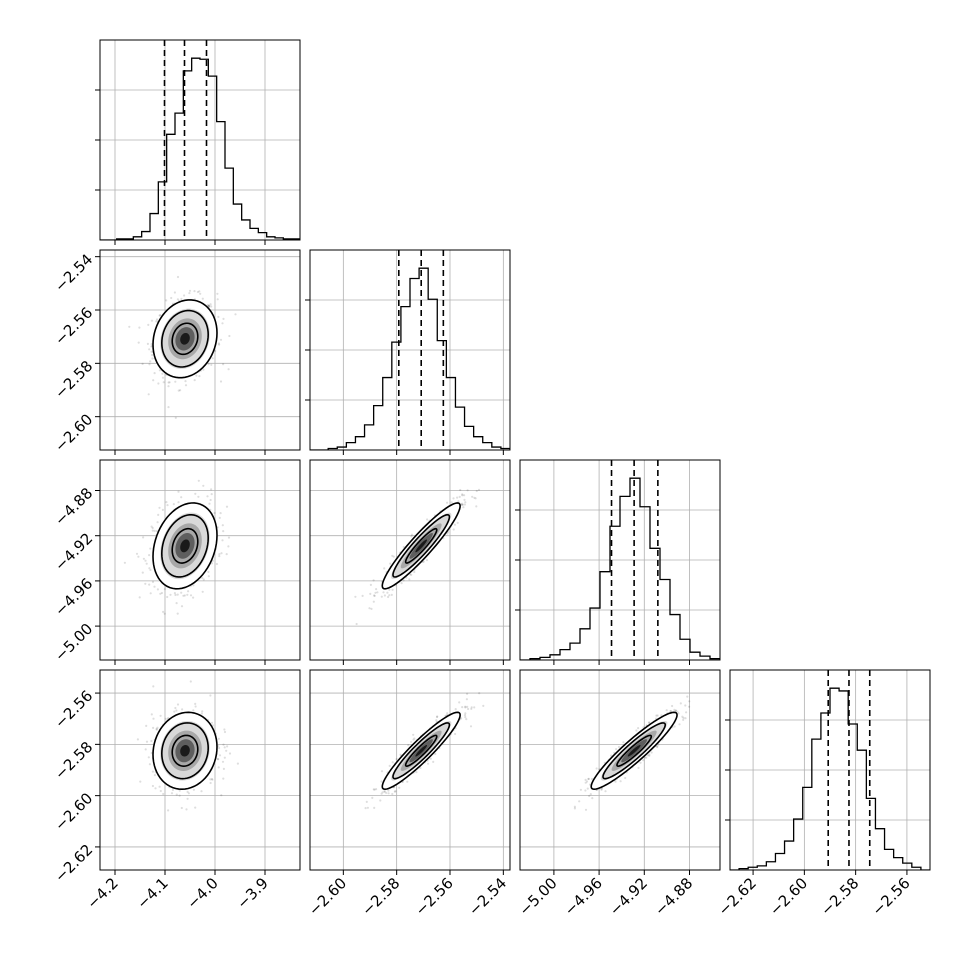 The image size is (970, 970). What do you see at coordinates (152, 893) in the screenshot?
I see `x-tick-label: −4.1` at bounding box center [152, 893].